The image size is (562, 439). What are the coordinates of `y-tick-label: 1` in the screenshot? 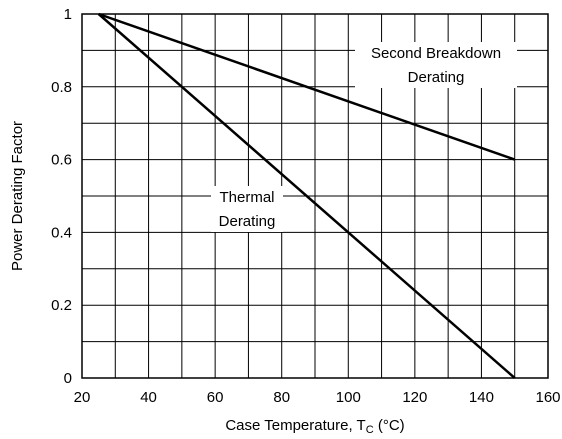 It's located at (68, 14).